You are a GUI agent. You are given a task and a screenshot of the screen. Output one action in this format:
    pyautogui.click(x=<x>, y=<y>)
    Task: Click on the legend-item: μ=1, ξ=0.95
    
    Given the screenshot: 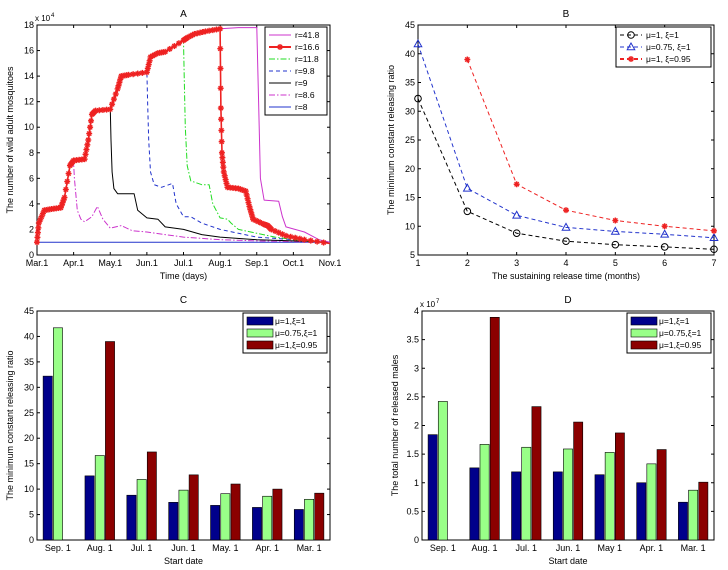 What is the action you would take?
    pyautogui.click(x=655, y=59)
    